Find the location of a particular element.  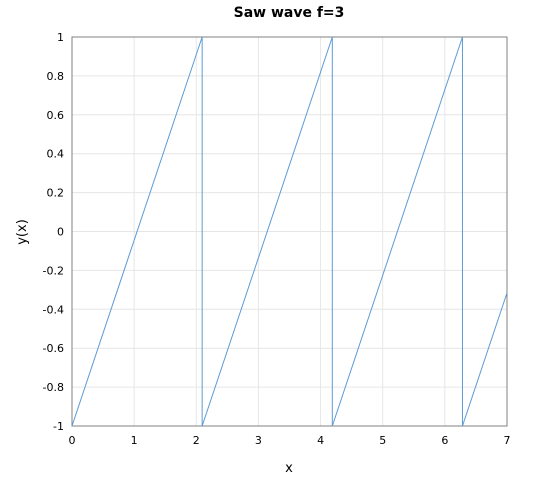

x-tick-label: 4 is located at coordinates (320, 440).